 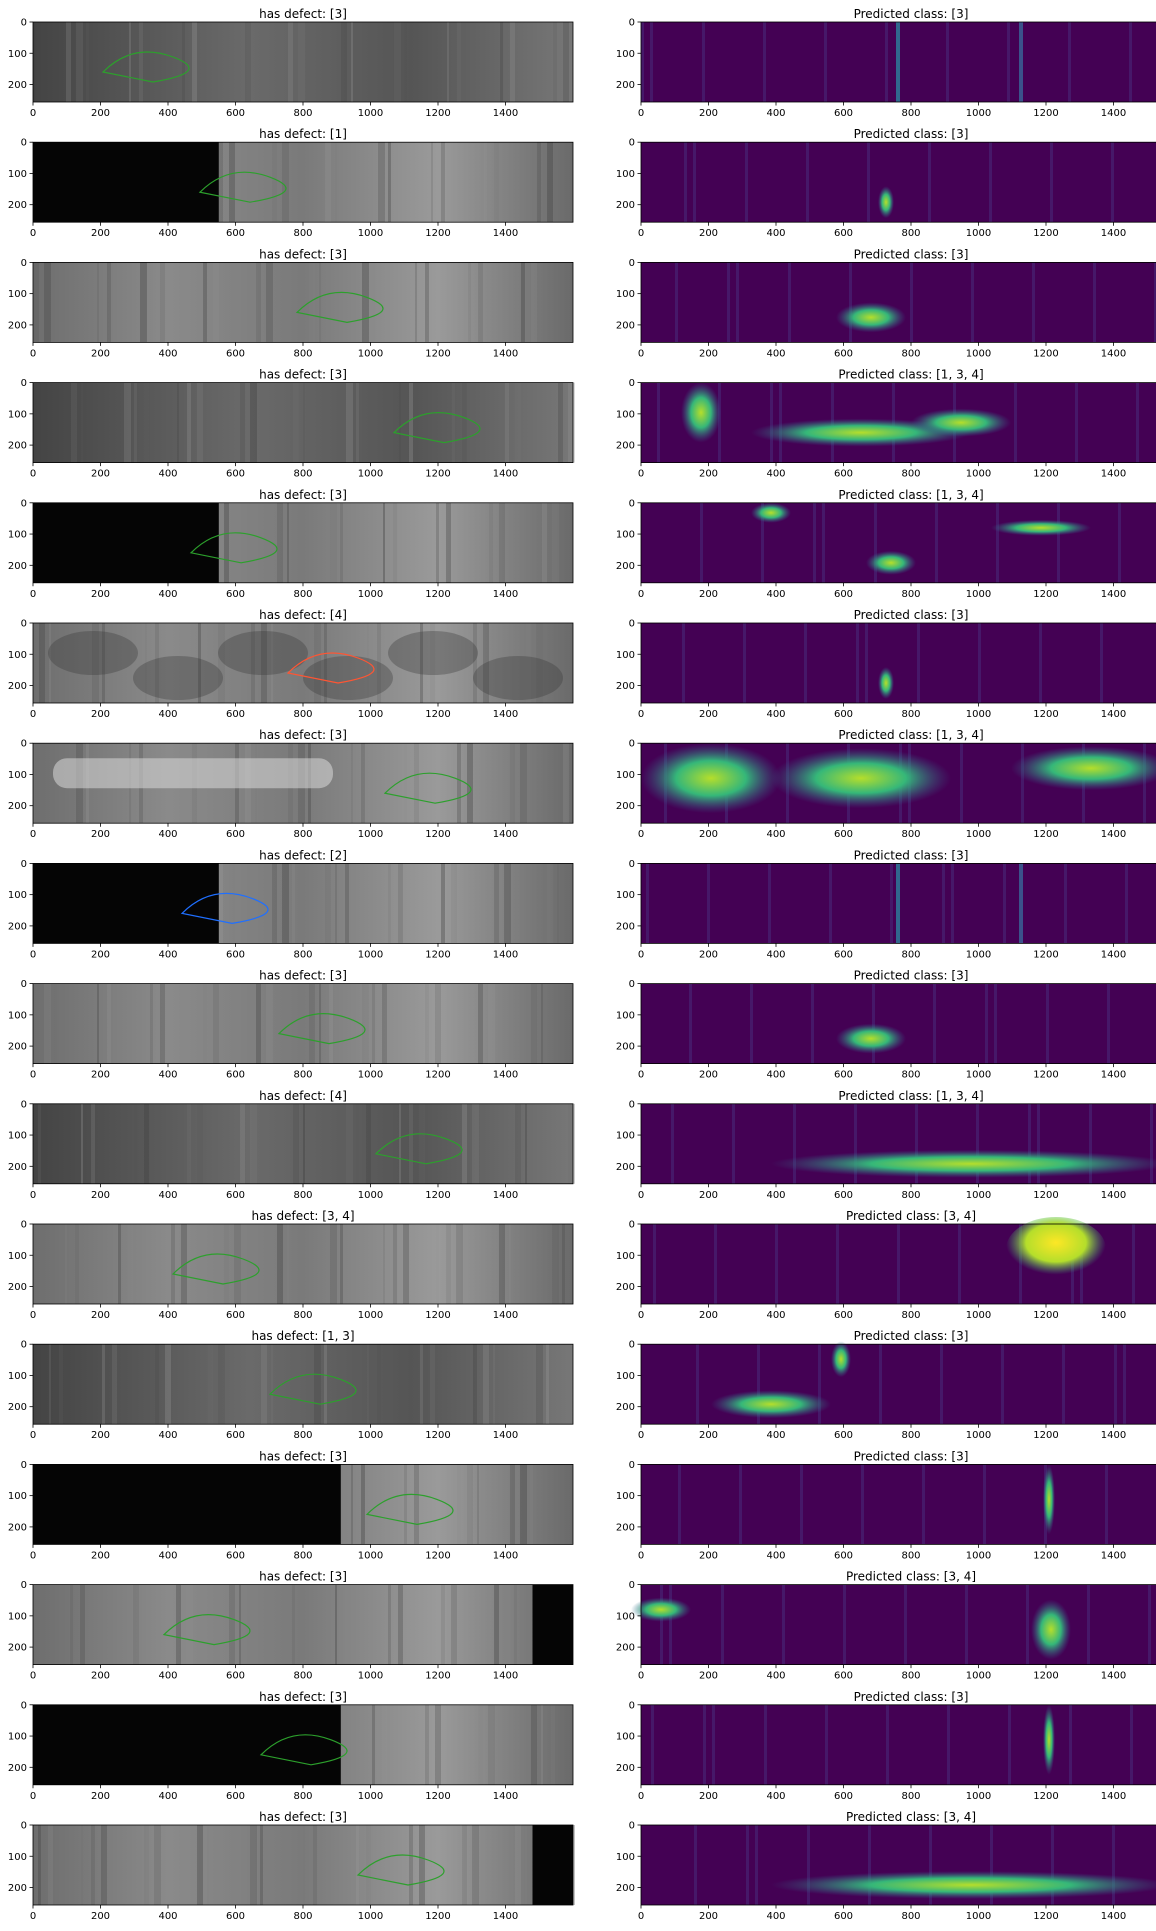 I want to click on black-region, so click(x=126, y=182).